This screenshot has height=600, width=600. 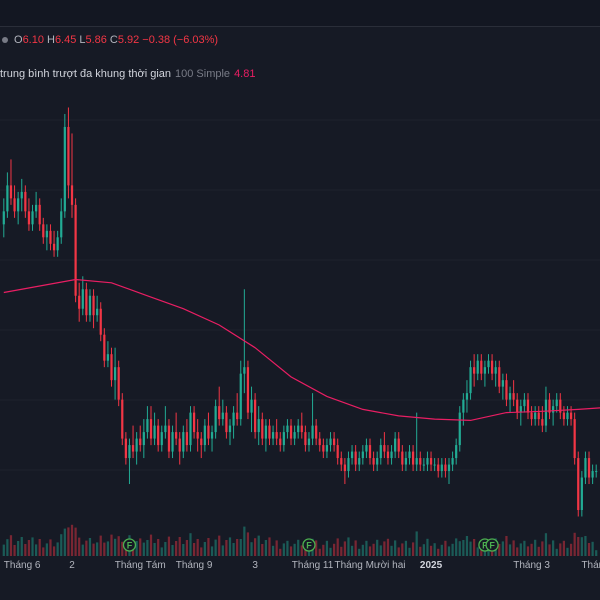 What do you see at coordinates (86, 74) in the screenshot?
I see `indicator-name: trung bình trượt đa khung thời gian` at bounding box center [86, 74].